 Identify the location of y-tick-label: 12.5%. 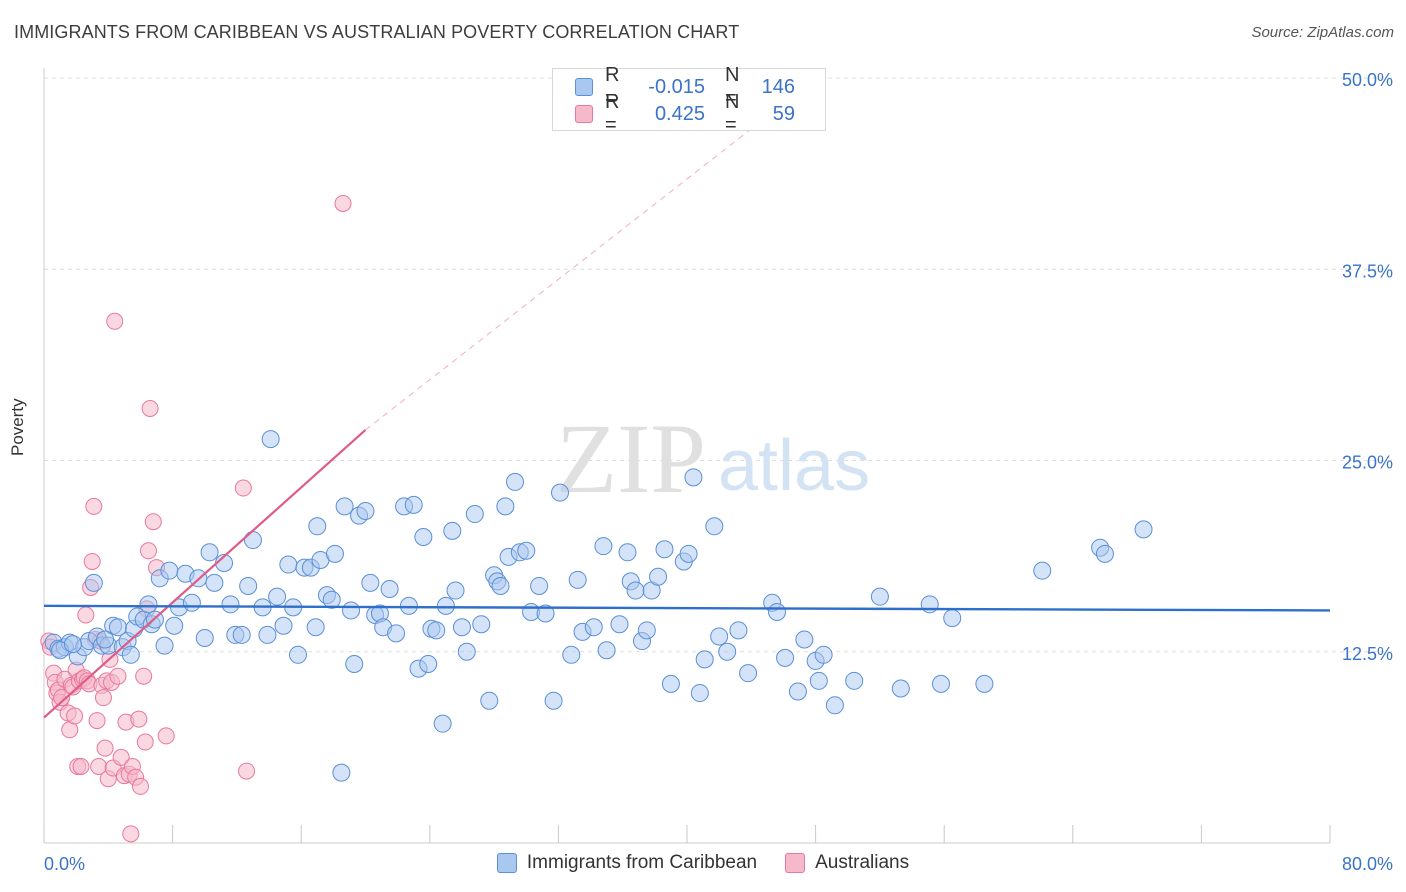
(1367, 654).